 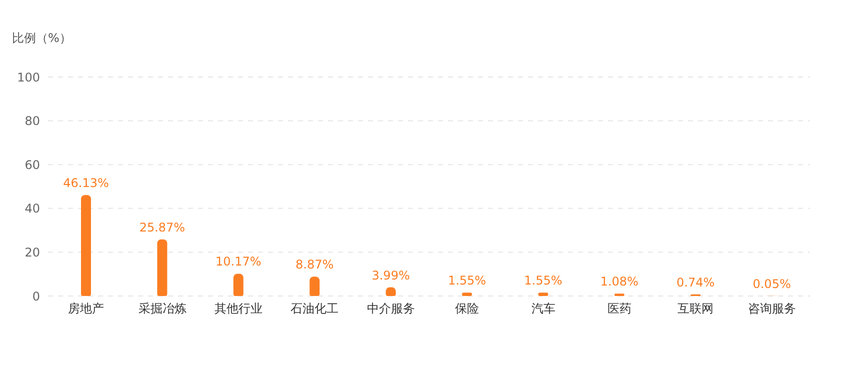 What do you see at coordinates (315, 265) in the screenshot?
I see `data-label: 8.87%` at bounding box center [315, 265].